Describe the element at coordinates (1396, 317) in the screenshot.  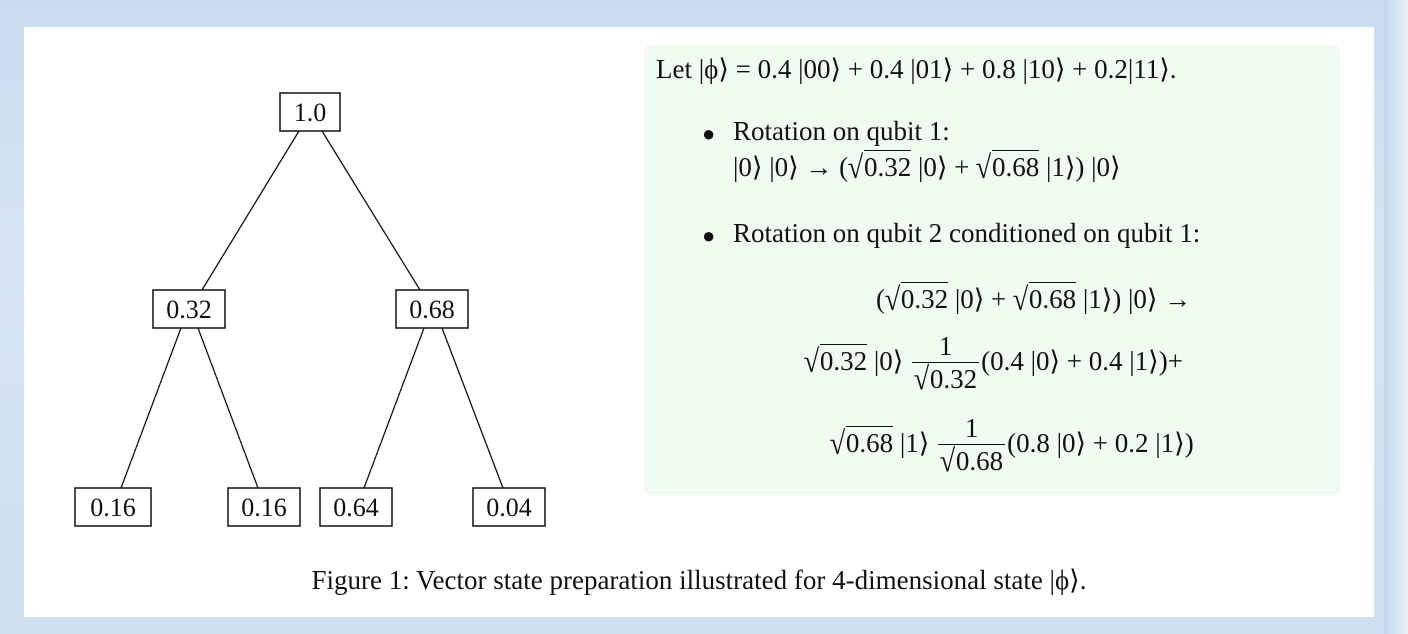
I see `window-edge` at that location.